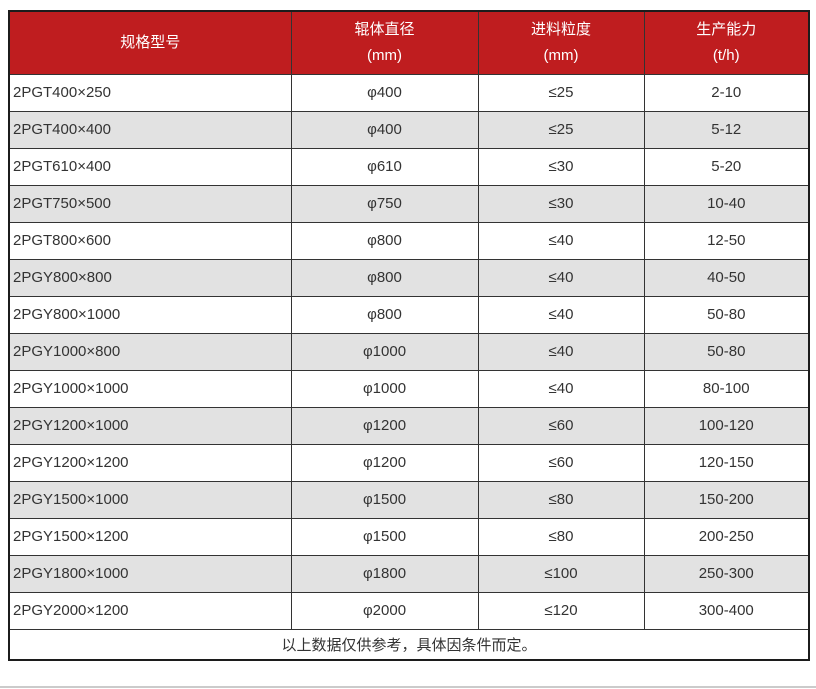 The height and width of the screenshot is (689, 816). What do you see at coordinates (408, 687) in the screenshot?
I see `page-bottom-divider` at bounding box center [408, 687].